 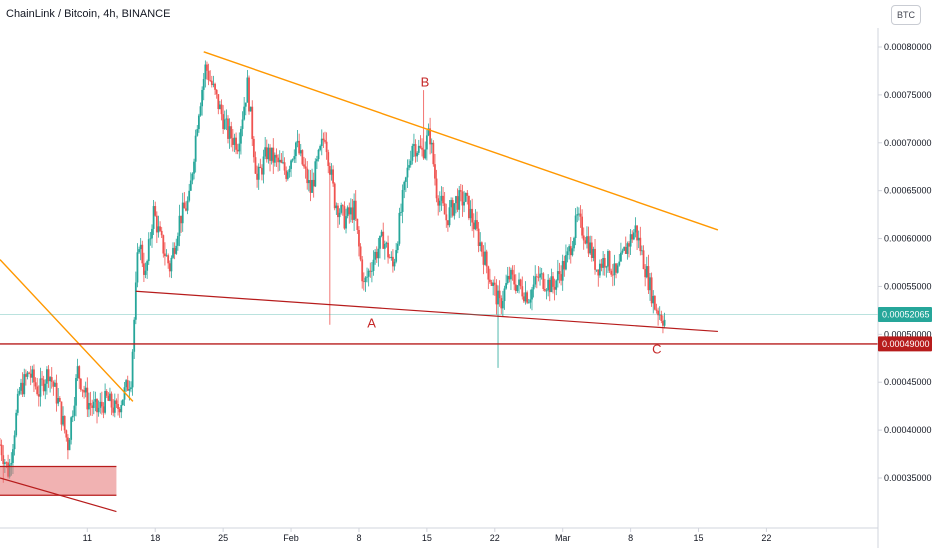 What do you see at coordinates (908, 47) in the screenshot?
I see `price-tick-label: 0.00080000` at bounding box center [908, 47].